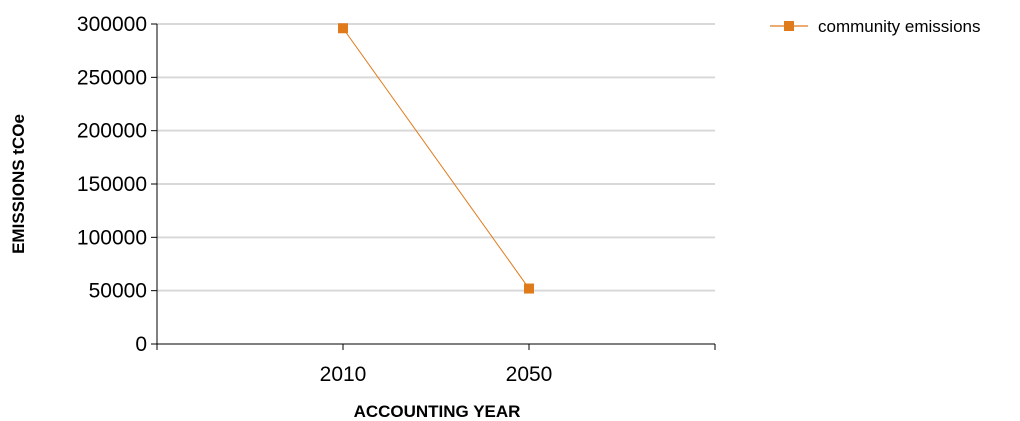 Image resolution: width=1020 pixels, height=421 pixels. What do you see at coordinates (18, 184) in the screenshot?
I see `y-axis-title: EMISSIONS tCOe` at bounding box center [18, 184].